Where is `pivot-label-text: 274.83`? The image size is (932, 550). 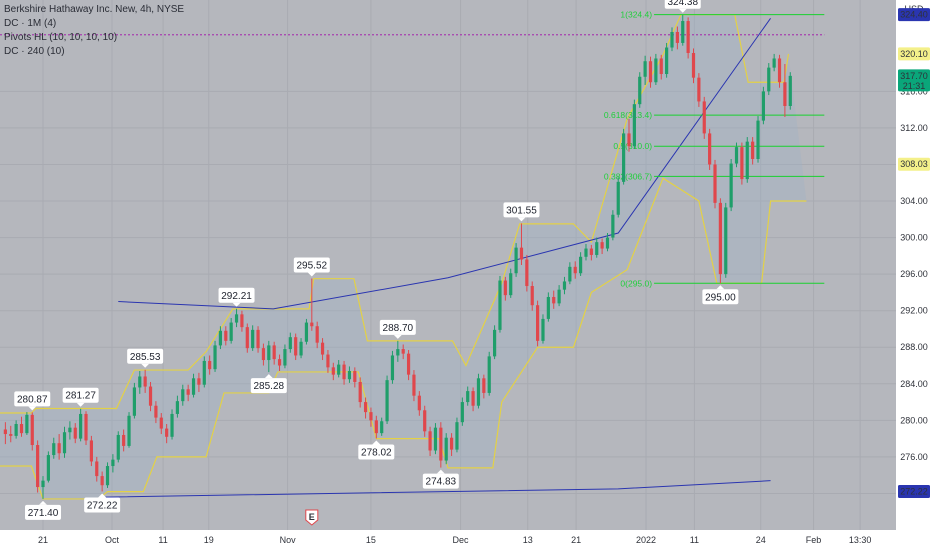 pivot-label-text: 274.83 is located at coordinates (441, 482).